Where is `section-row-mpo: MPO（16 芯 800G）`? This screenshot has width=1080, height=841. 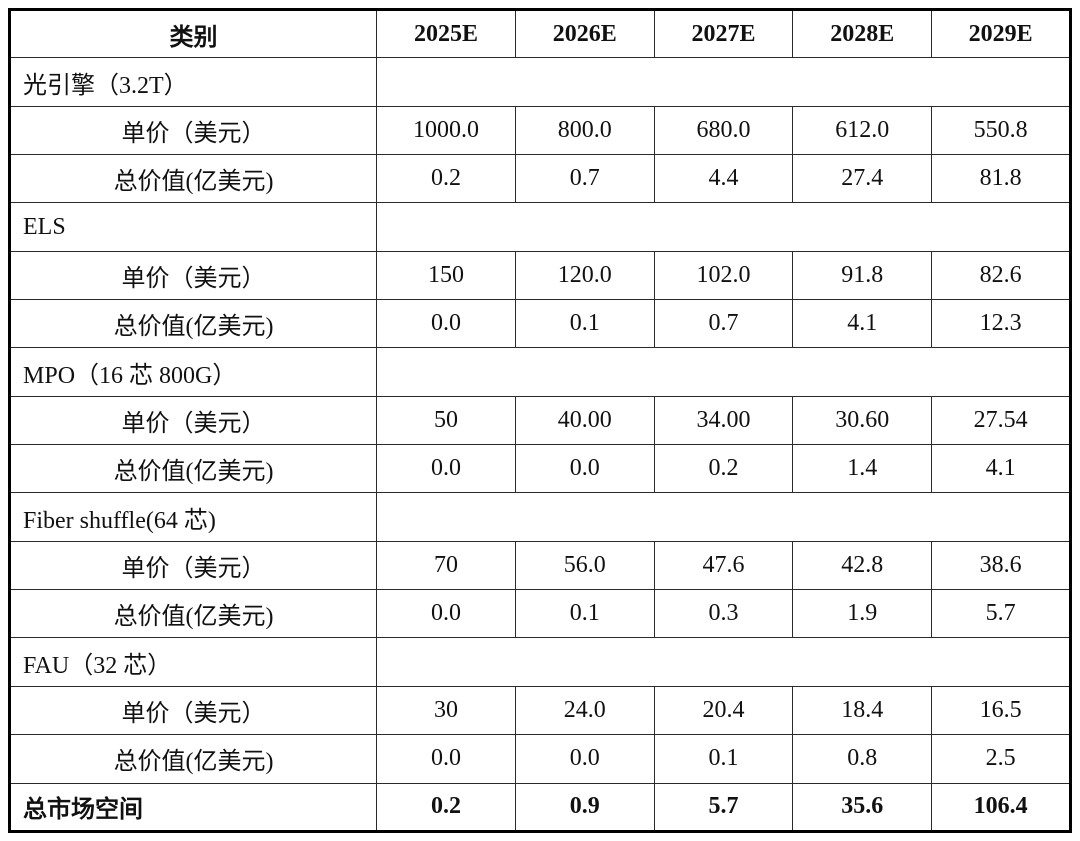
section-row-mpo: MPO（16 芯 800G） is located at coordinates (539, 372).